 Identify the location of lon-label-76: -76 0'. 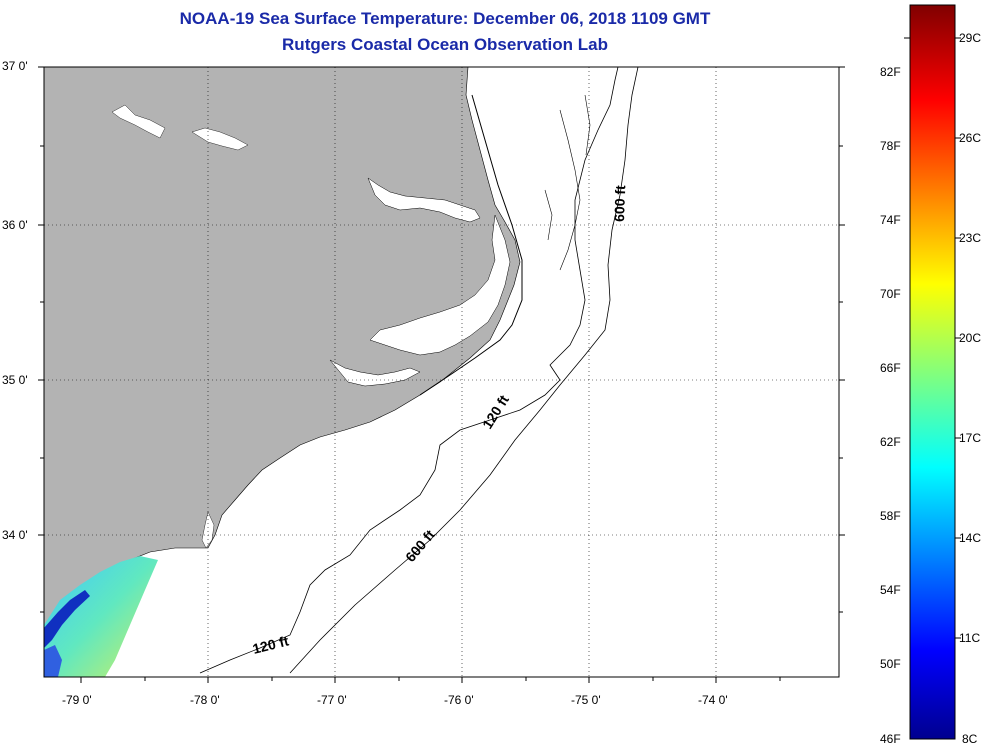
(459, 700).